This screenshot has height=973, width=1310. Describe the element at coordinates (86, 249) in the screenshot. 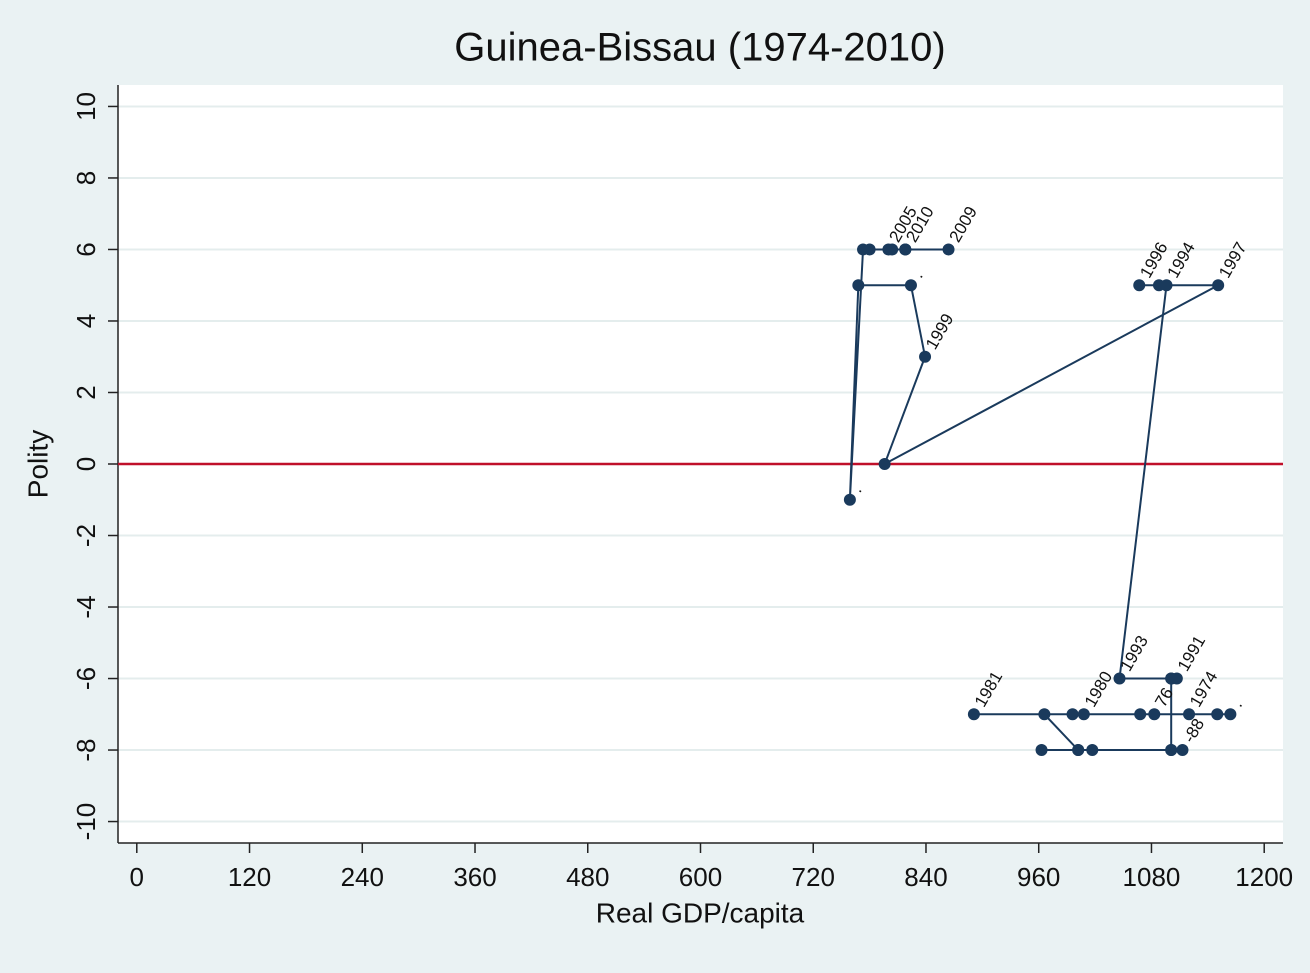

I see `y-tick-label: 6` at that location.